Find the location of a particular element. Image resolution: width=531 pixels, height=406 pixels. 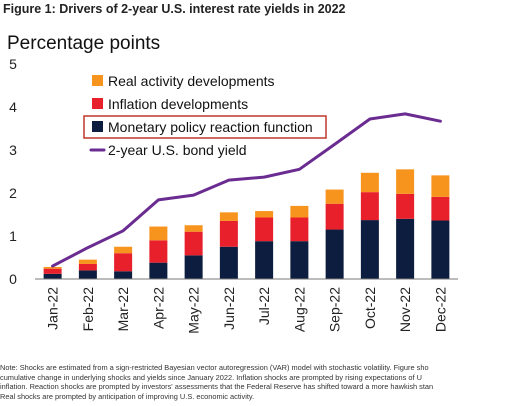

x-tick-label: Aug-22 is located at coordinates (299, 309).